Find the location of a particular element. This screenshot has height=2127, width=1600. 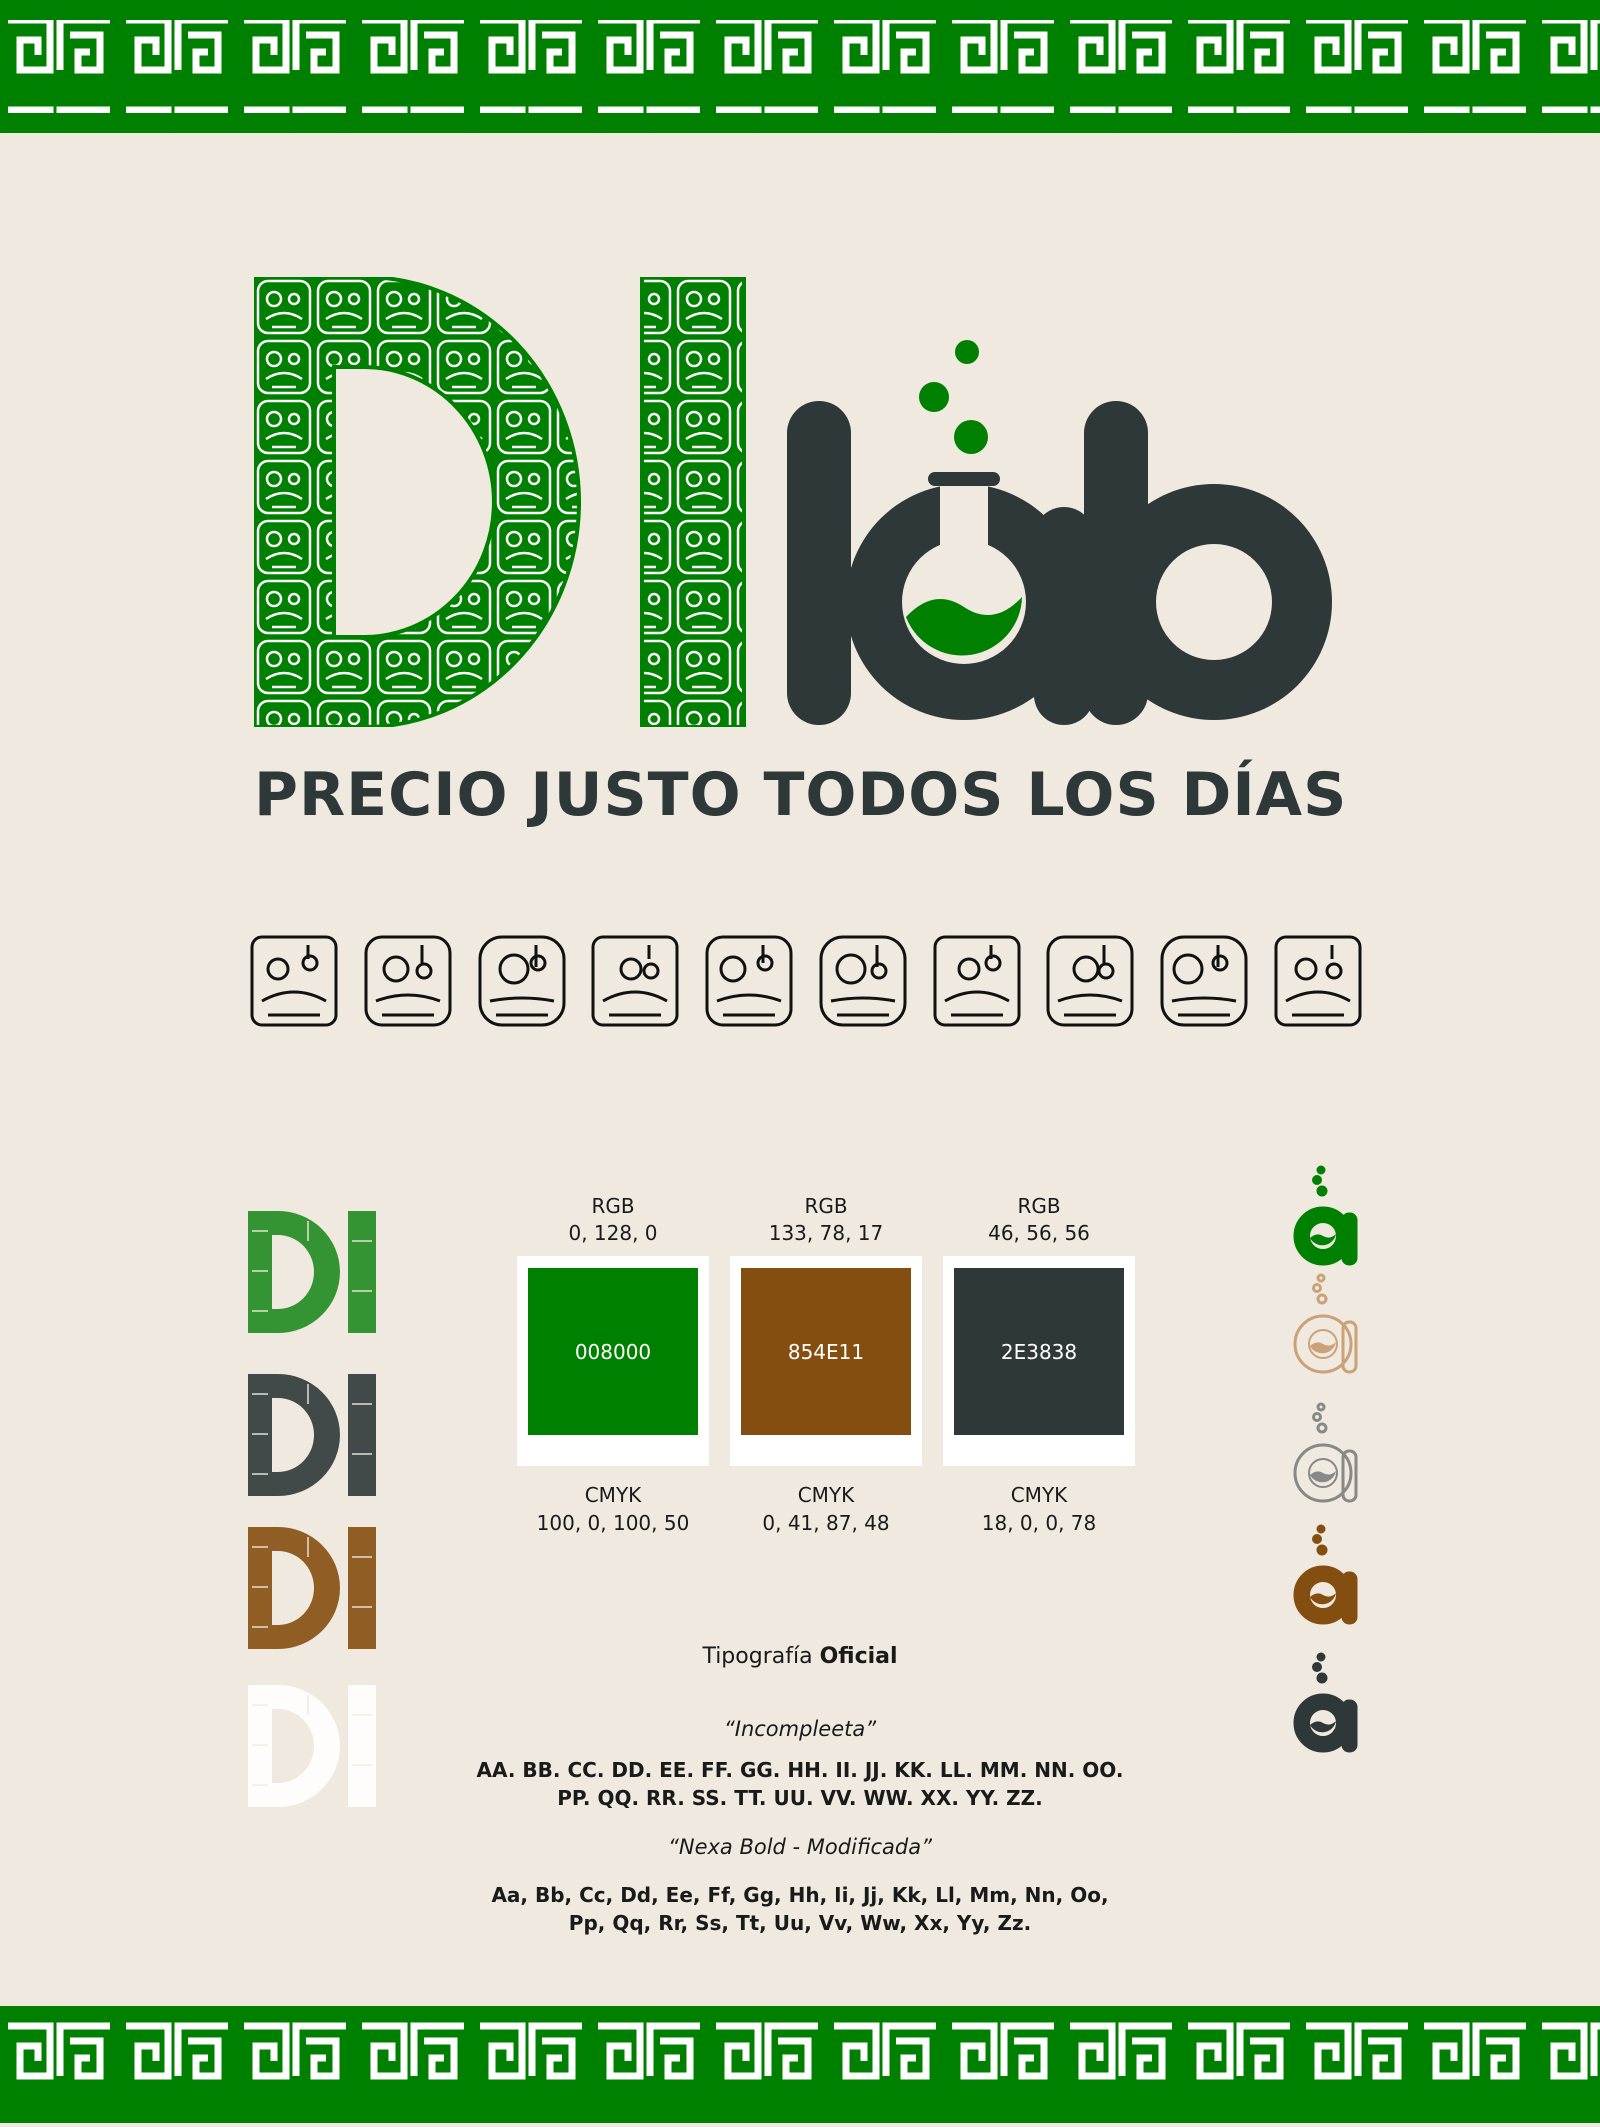

cmyk-value: 100, 0, 100, 50 is located at coordinates (613, 1523).